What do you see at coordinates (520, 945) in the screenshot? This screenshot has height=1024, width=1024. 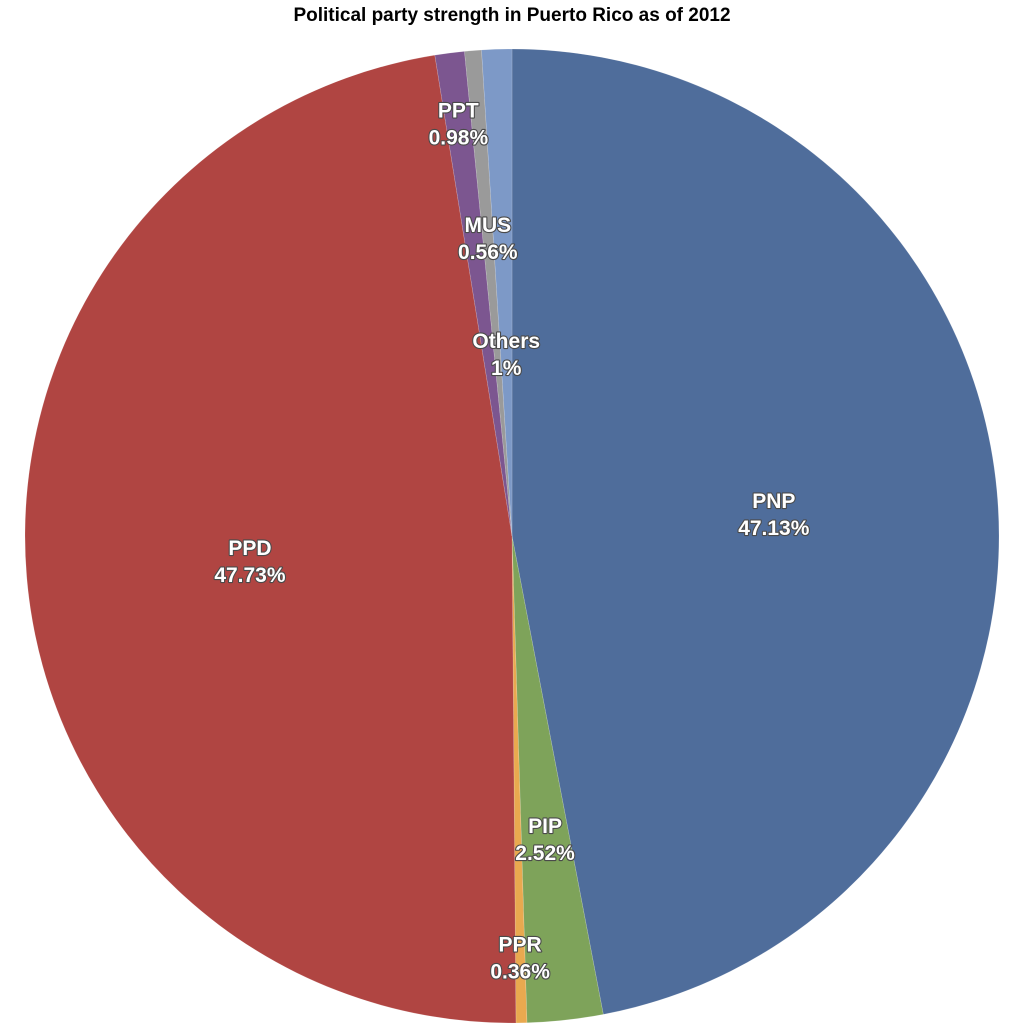 I see `slice-name-ppr: PPR` at bounding box center [520, 945].